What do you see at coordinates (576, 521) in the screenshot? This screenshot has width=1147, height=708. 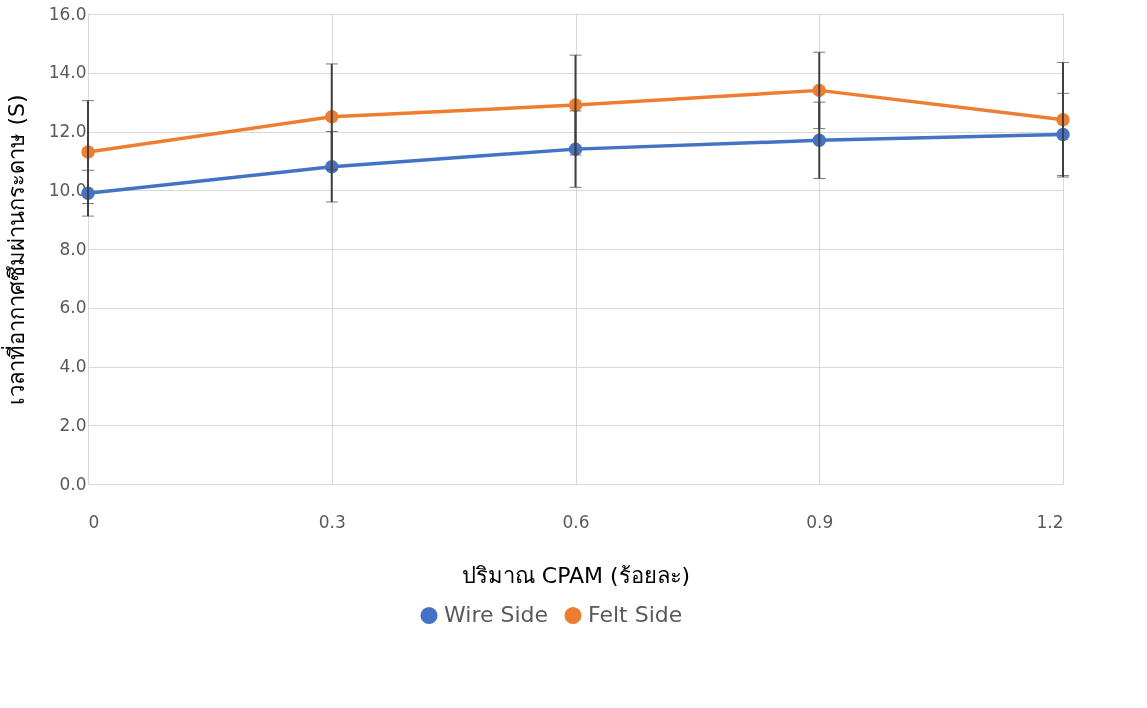 I see `x-tick-label: 0.6` at bounding box center [576, 521].